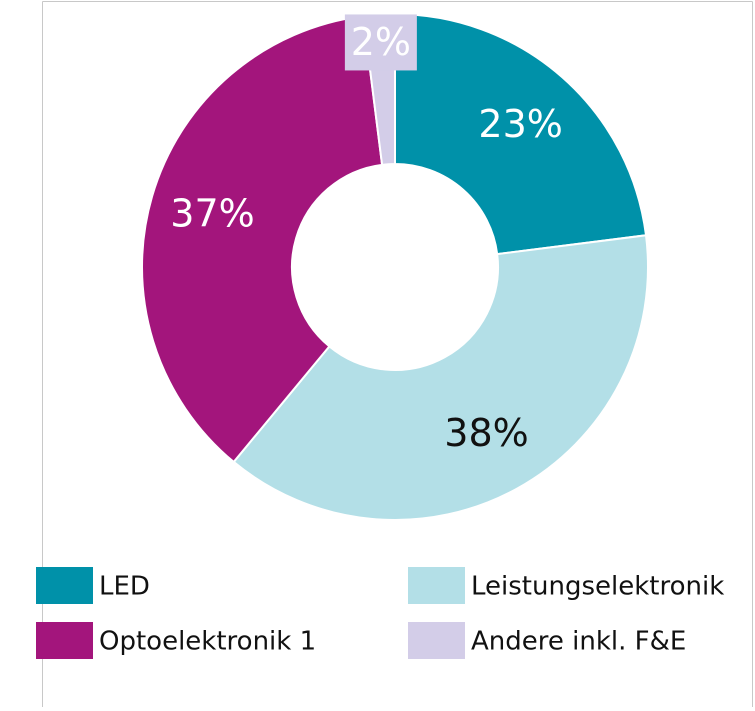 The width and height of the screenshot is (755, 711). What do you see at coordinates (597, 587) in the screenshot?
I see `legend-label: Leistungselektronik` at bounding box center [597, 587].